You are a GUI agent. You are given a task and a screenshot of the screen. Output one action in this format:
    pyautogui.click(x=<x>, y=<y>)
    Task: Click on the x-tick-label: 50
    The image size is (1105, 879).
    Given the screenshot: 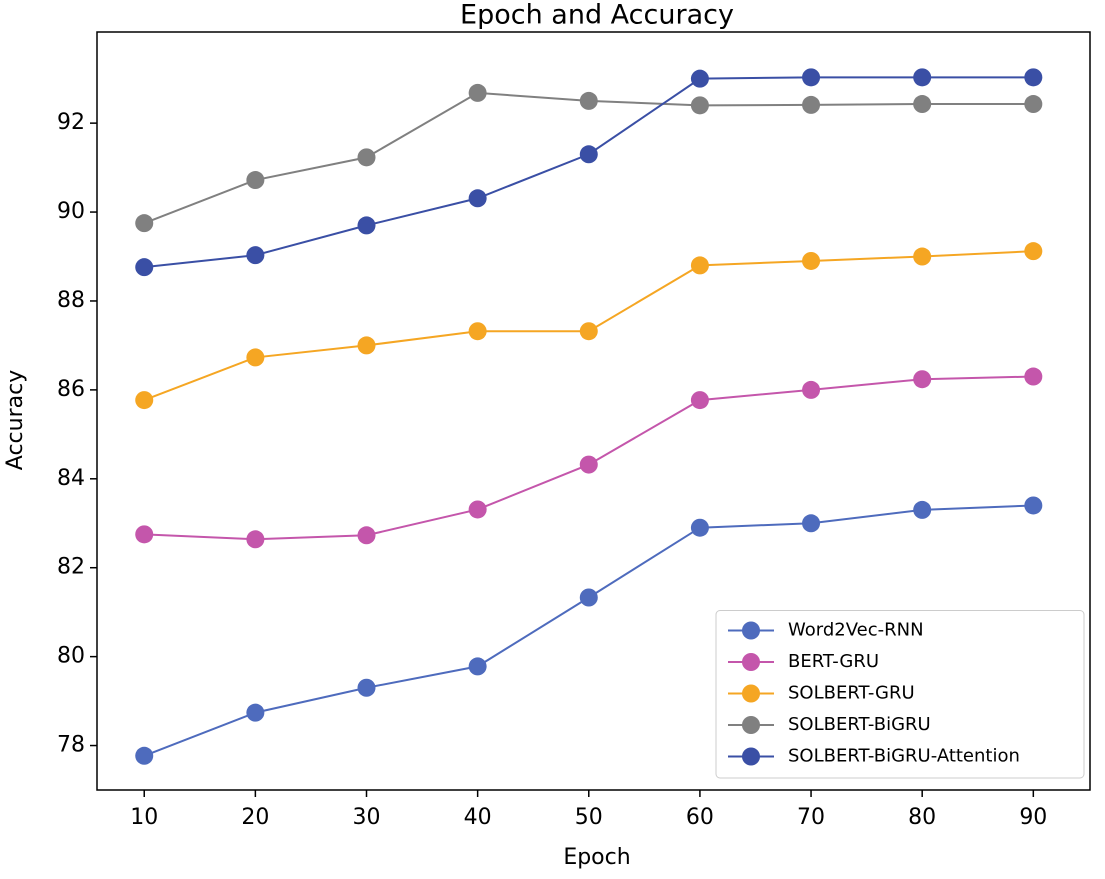 What is the action you would take?
    pyautogui.click(x=589, y=817)
    